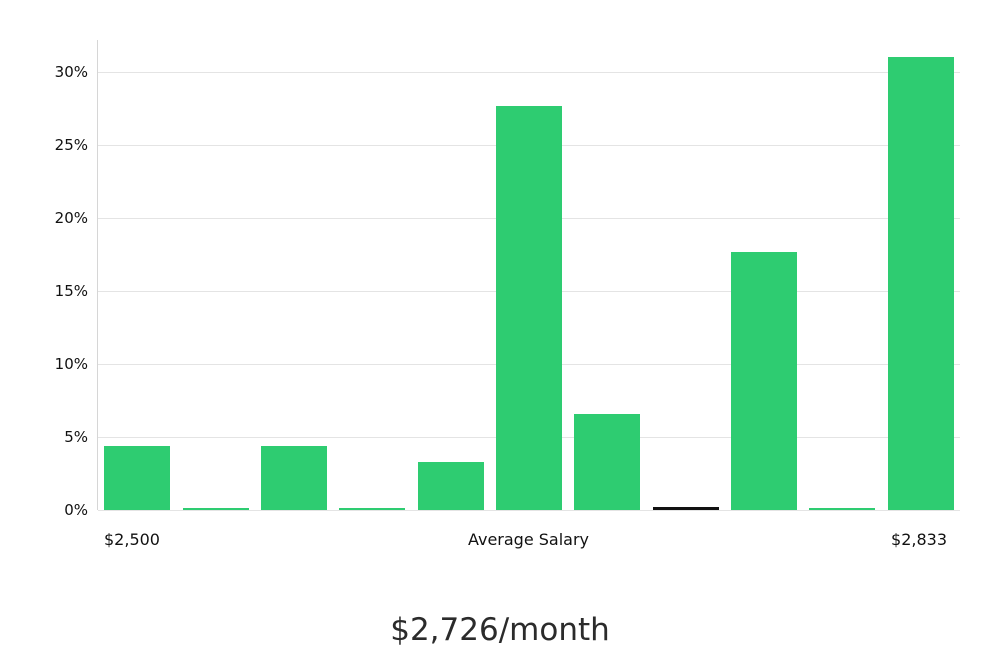 The height and width of the screenshot is (660, 1000). I want to click on y-tick-label: 10%, so click(71, 364).